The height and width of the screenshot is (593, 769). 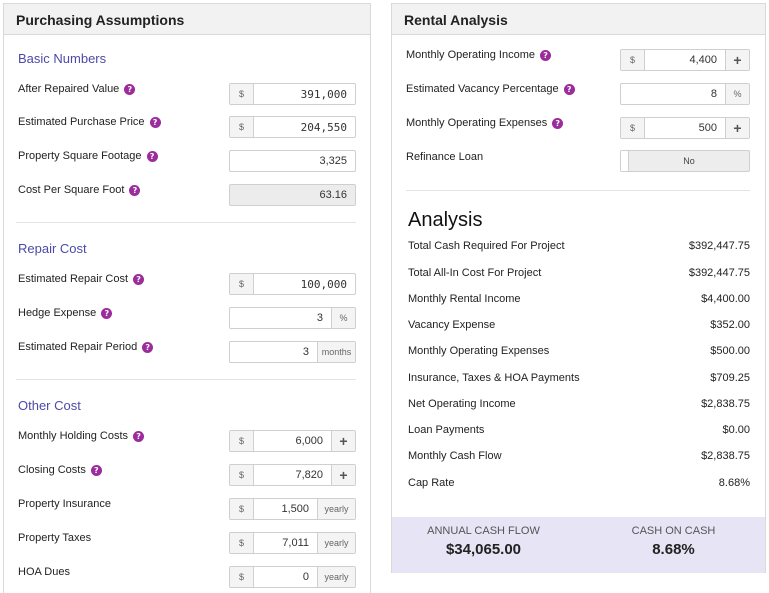 I want to click on refinance-label: Refinance Loan, so click(x=445, y=157).